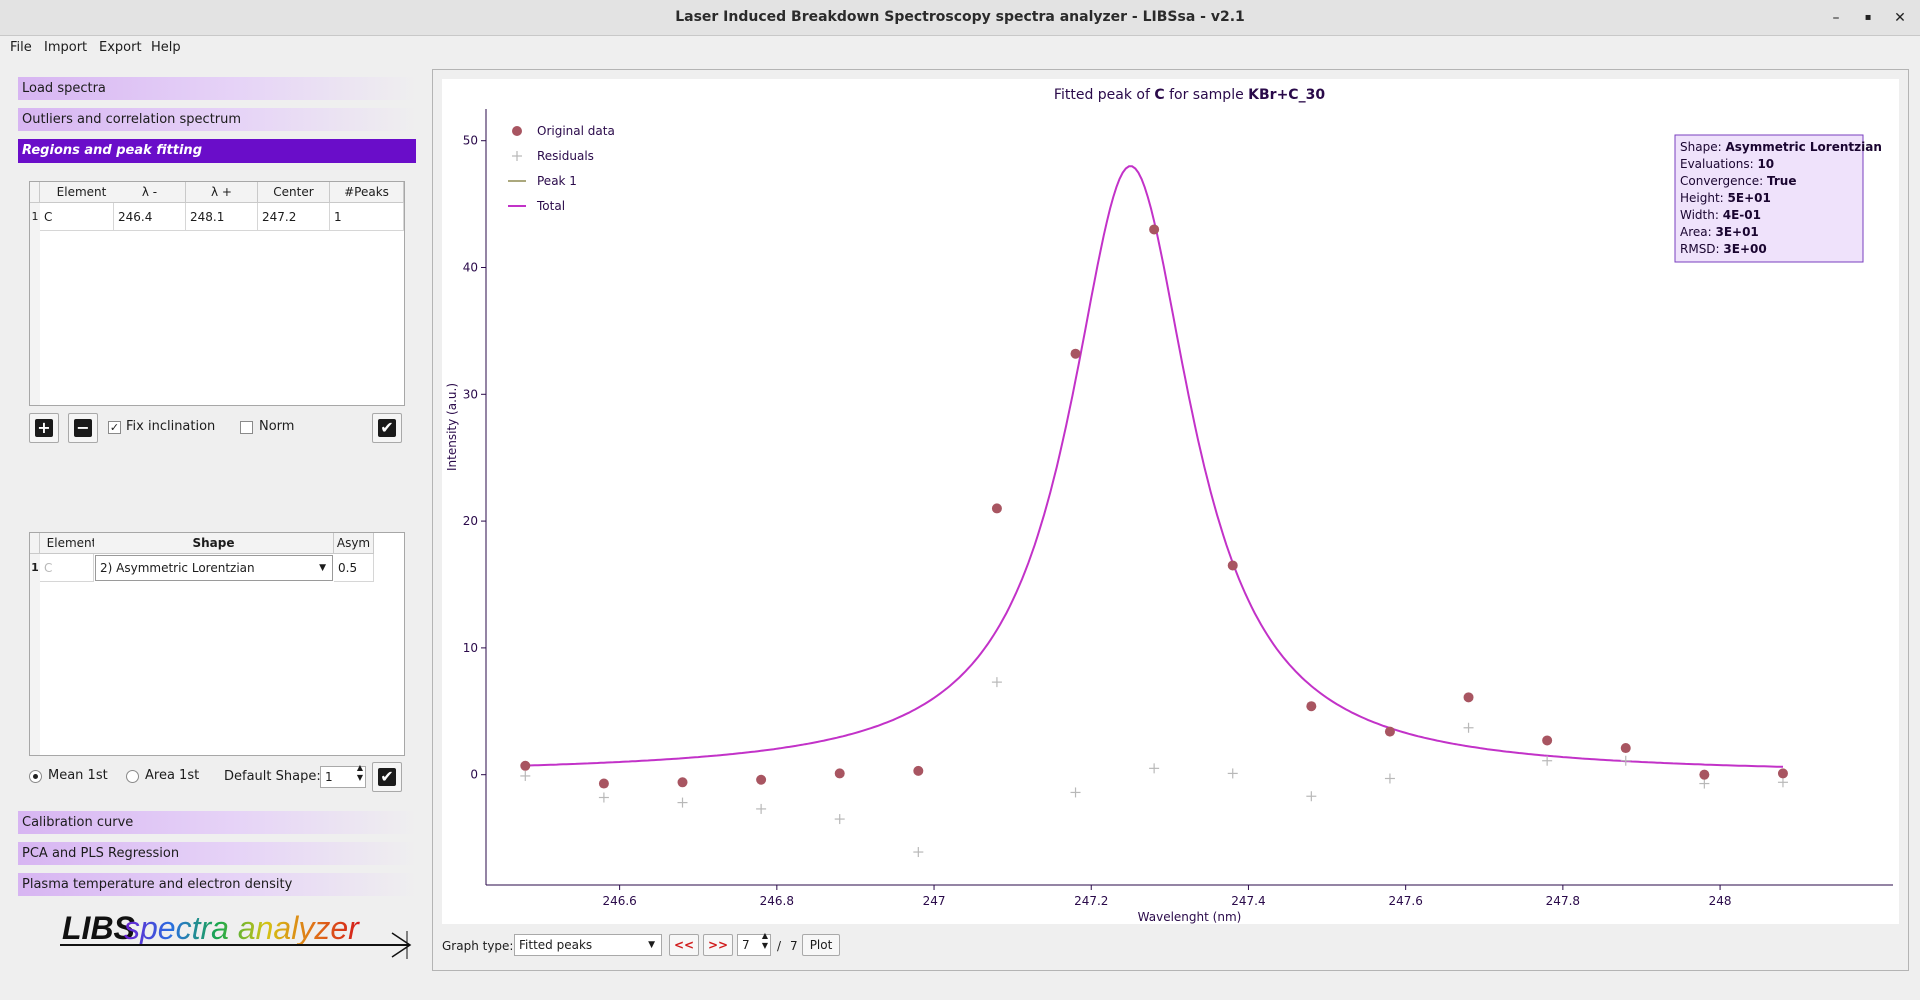 The image size is (1920, 1000). I want to click on next-button: >>, so click(718, 945).